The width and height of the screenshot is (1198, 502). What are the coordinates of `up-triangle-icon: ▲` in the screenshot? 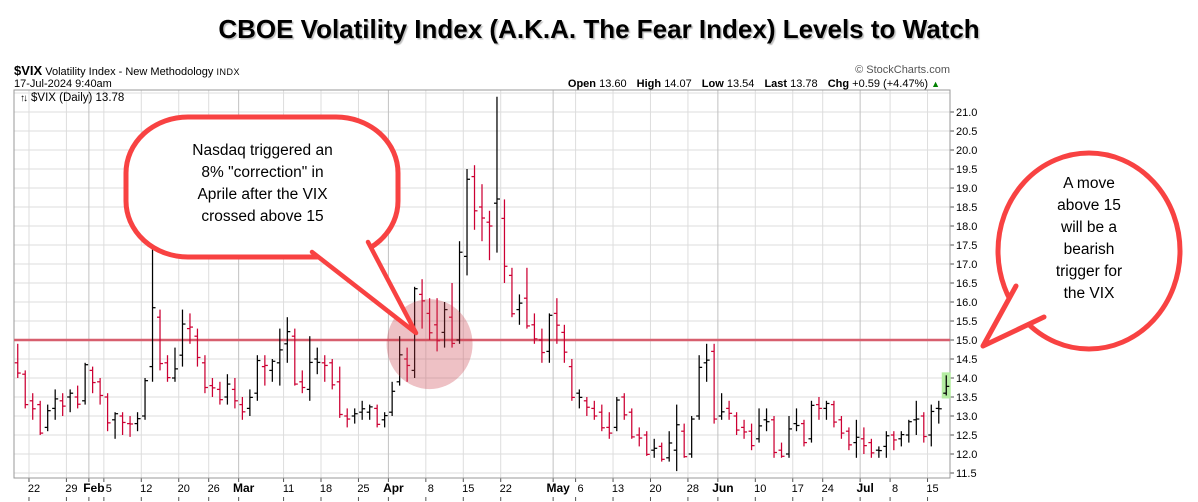 It's located at (935, 84).